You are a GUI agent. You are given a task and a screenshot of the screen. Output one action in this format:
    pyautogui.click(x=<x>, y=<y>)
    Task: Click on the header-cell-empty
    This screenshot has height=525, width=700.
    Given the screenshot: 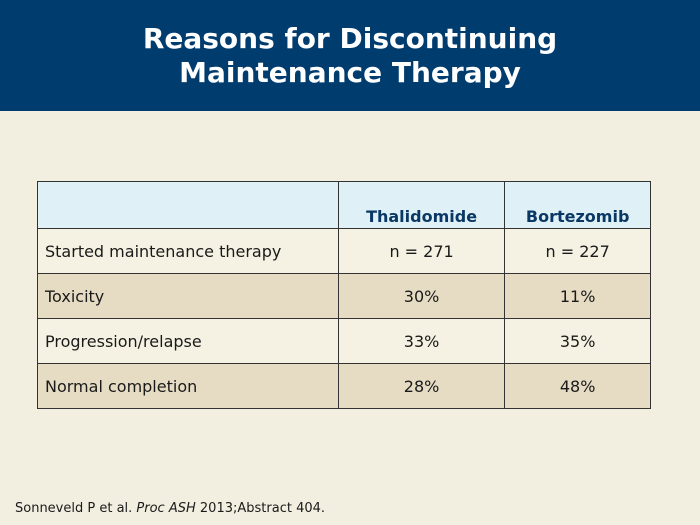 What is the action you would take?
    pyautogui.click(x=188, y=205)
    